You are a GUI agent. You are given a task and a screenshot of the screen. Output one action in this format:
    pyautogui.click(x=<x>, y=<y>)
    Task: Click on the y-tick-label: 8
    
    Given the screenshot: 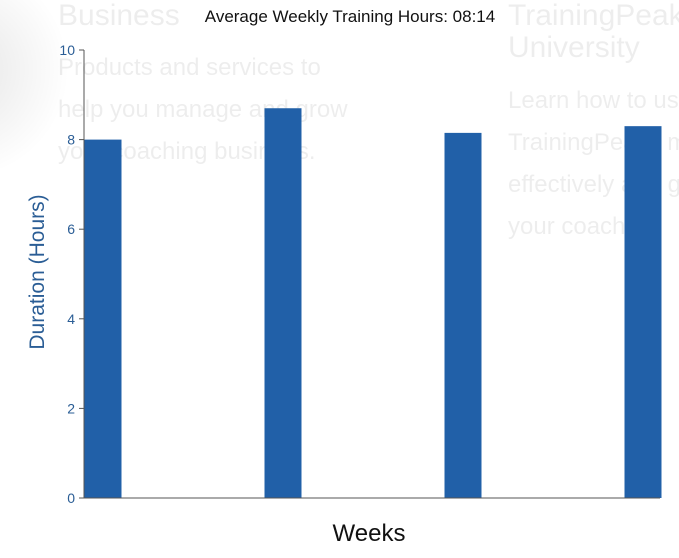 What is the action you would take?
    pyautogui.click(x=71, y=140)
    